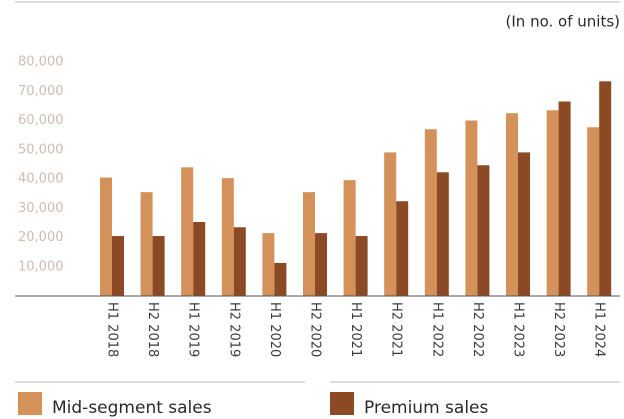 This screenshot has width=624, height=419. I want to click on y-tick-label: 40,000, so click(41, 179).